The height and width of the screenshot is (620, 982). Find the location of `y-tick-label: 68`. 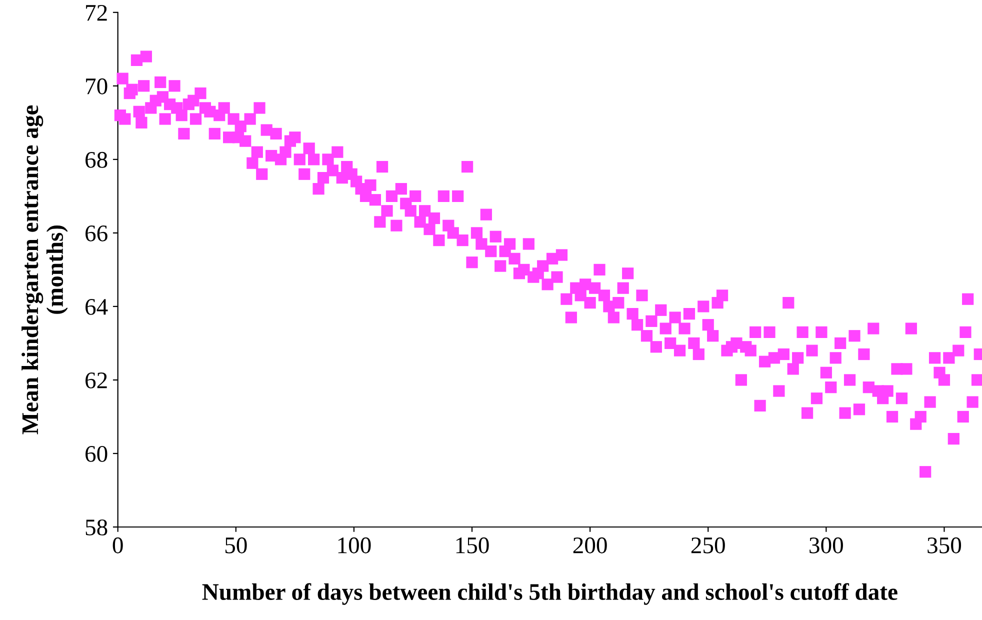

y-tick-label: 68 is located at coordinates (97, 160).